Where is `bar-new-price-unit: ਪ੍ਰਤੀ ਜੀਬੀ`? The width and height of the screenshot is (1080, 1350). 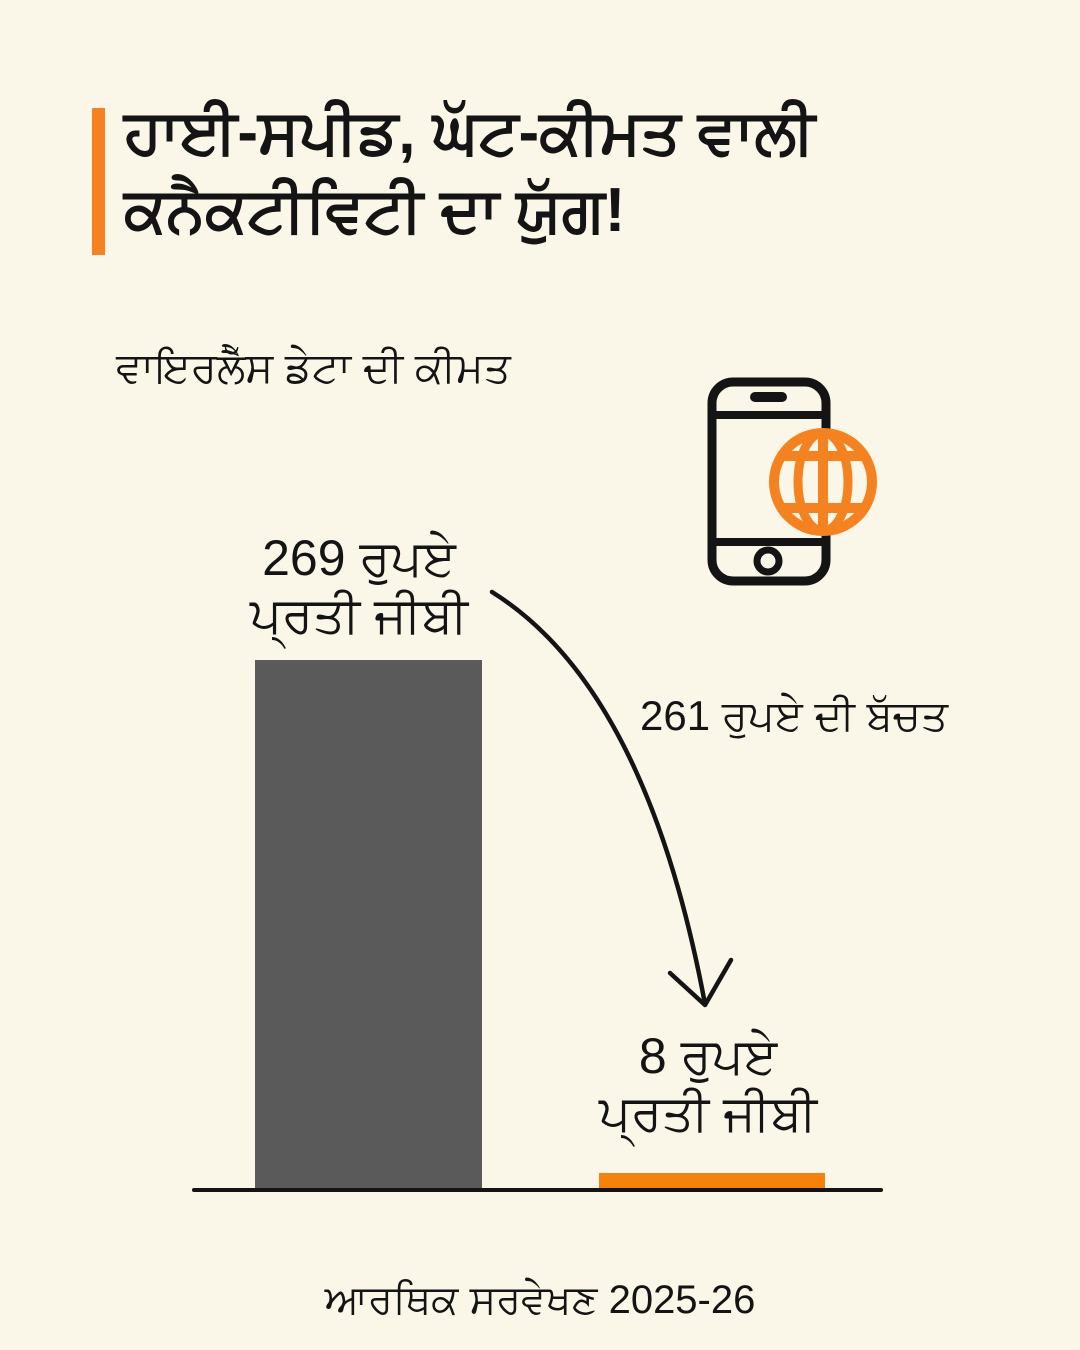
bar-new-price-unit: ਪ੍ਰਤੀ ਜੀਬੀ is located at coordinates (708, 1113).